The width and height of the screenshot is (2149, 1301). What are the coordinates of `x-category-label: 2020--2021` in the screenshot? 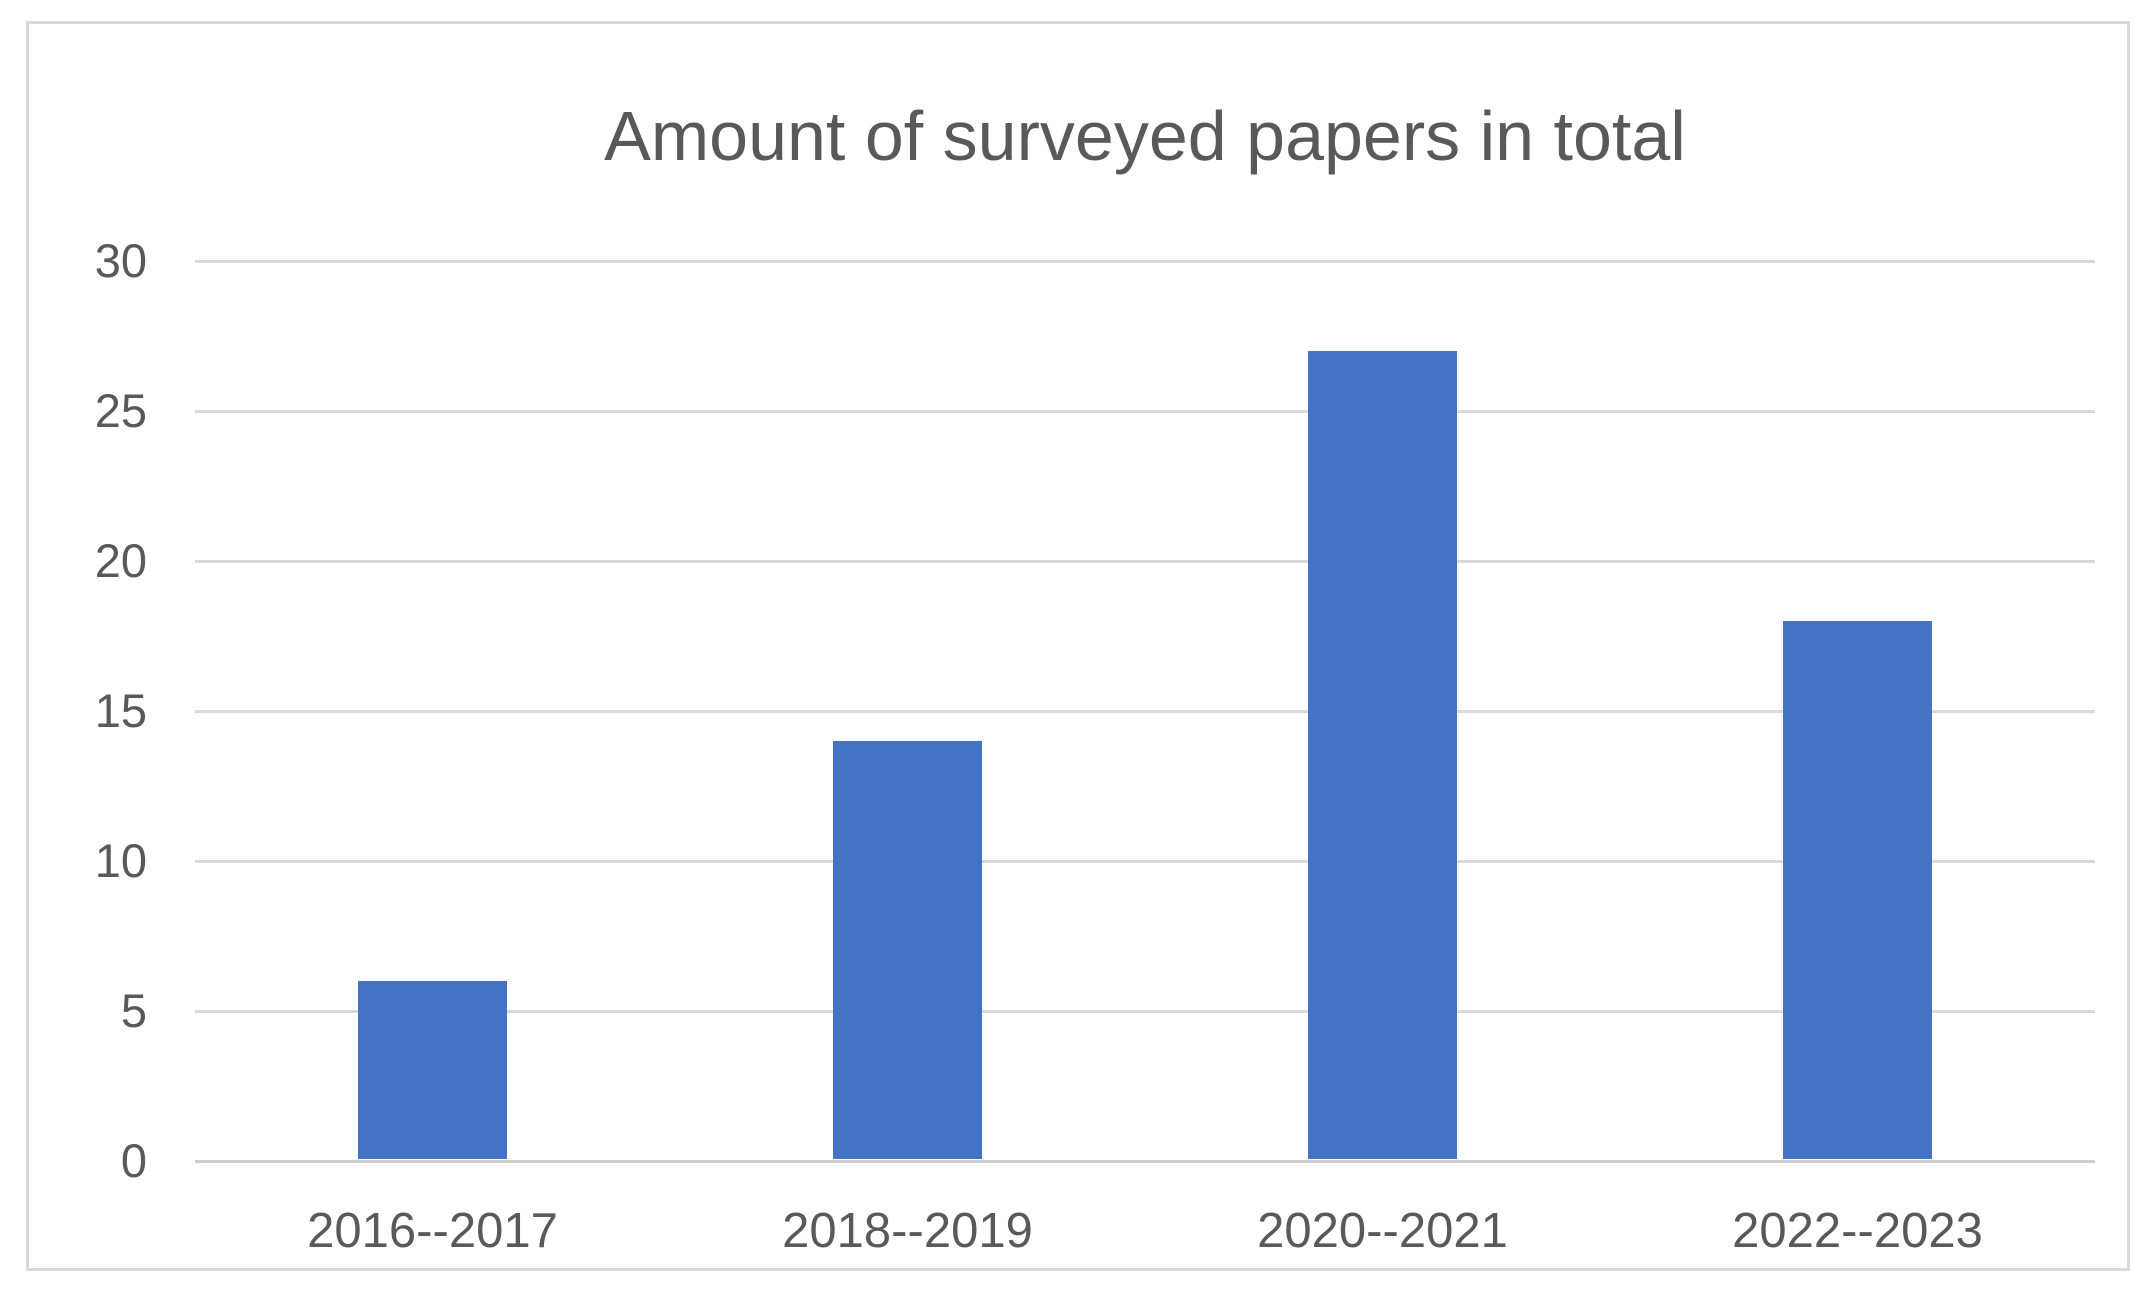 It's located at (1382, 1231).